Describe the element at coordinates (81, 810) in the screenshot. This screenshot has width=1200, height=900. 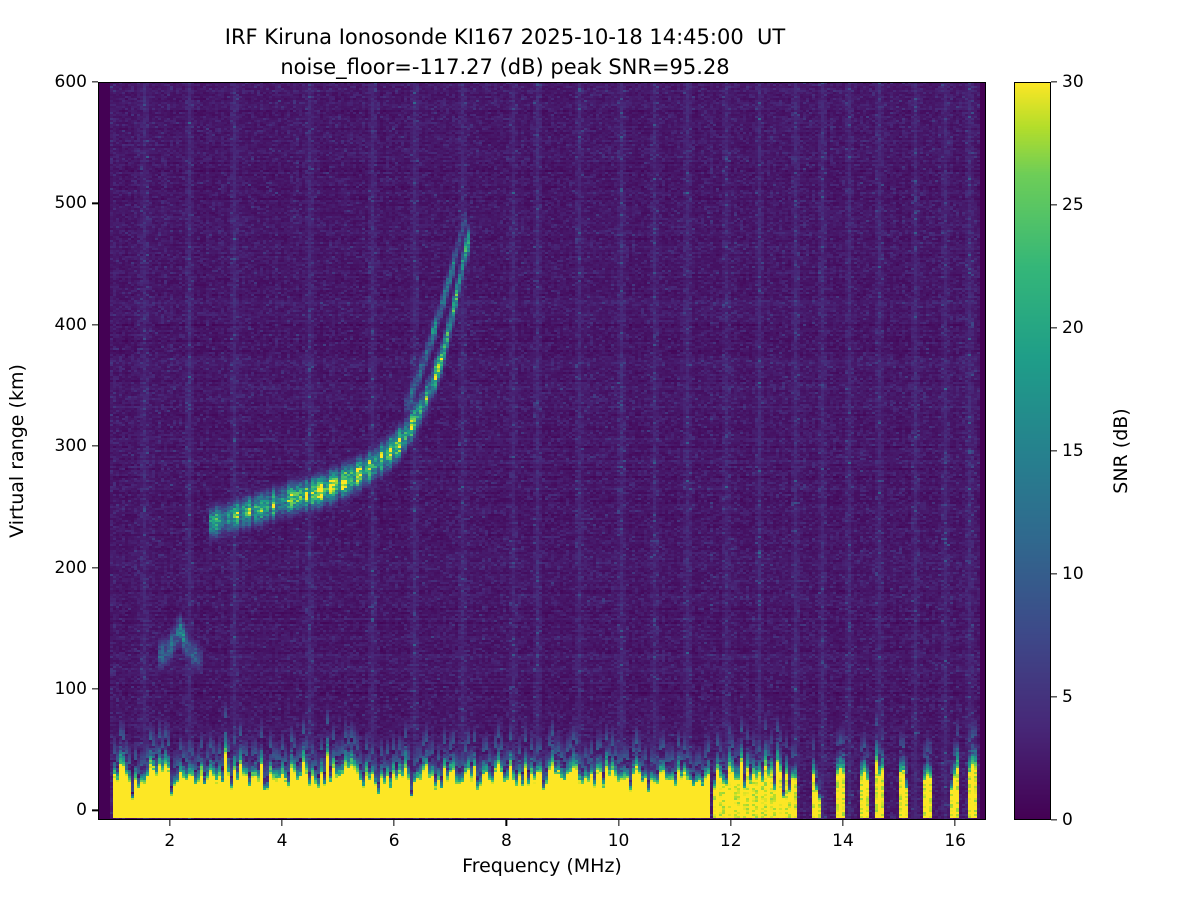
I see `y-tick-label-0: 0` at that location.